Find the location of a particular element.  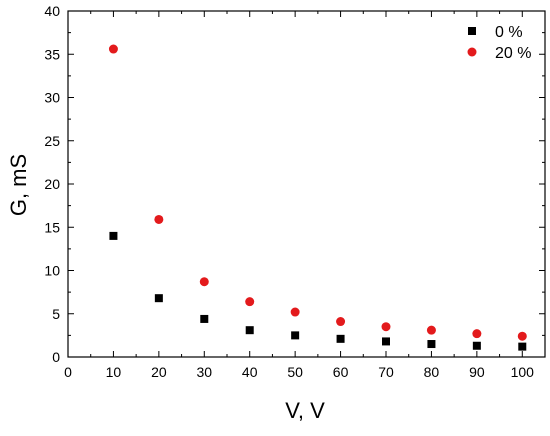

x-tick-label: 40 is located at coordinates (250, 372).